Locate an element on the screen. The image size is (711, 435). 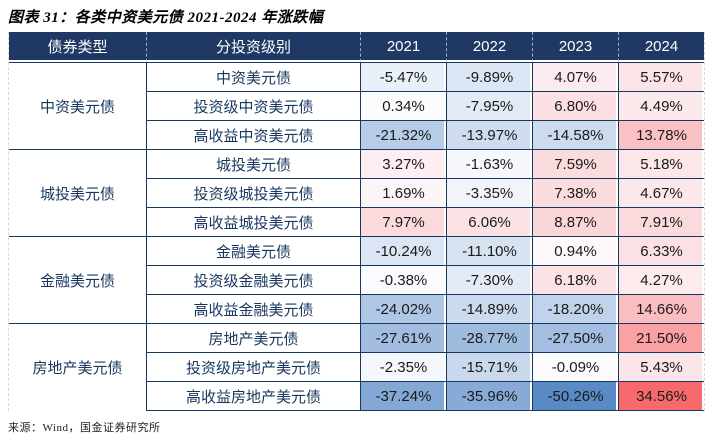
bond-type-cell: 金融美元债 is located at coordinates (77, 279).